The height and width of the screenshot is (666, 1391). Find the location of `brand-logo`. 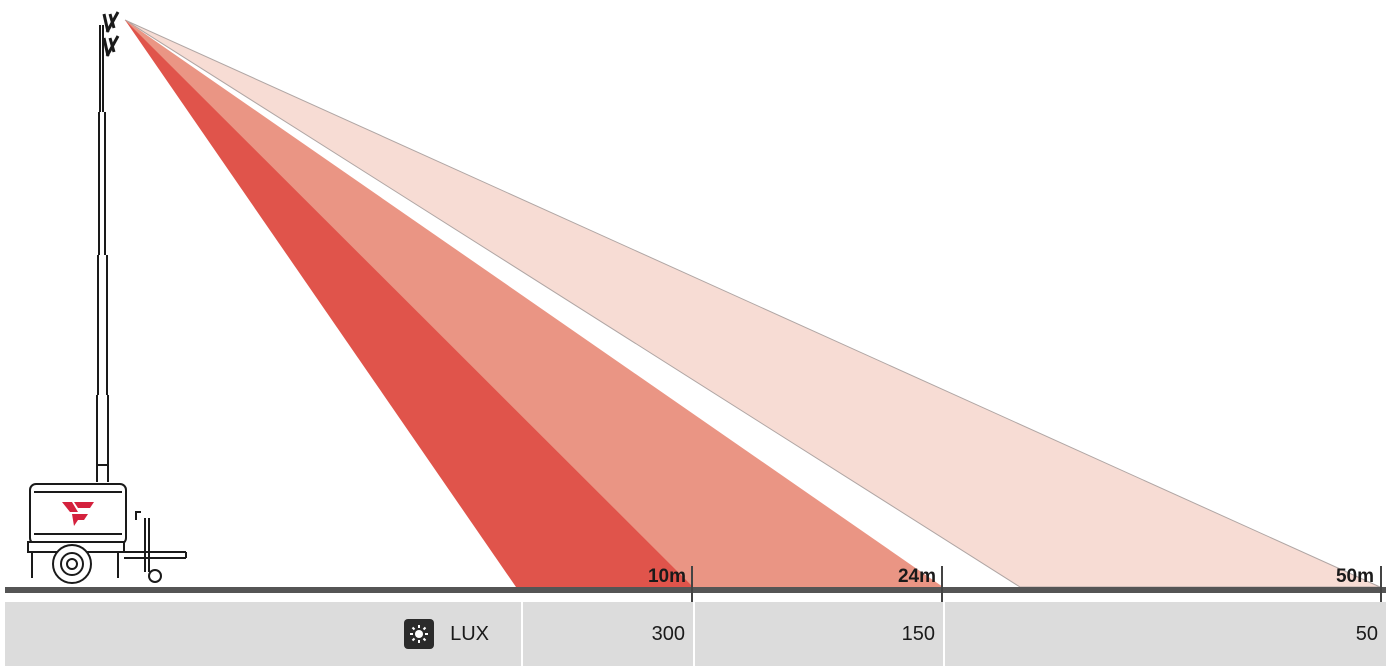

brand-logo is located at coordinates (78, 514).